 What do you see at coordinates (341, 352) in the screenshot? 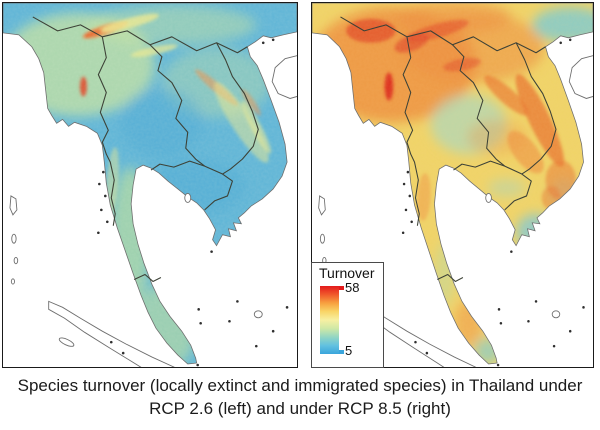
I see `legend-tick-min` at bounding box center [341, 352].